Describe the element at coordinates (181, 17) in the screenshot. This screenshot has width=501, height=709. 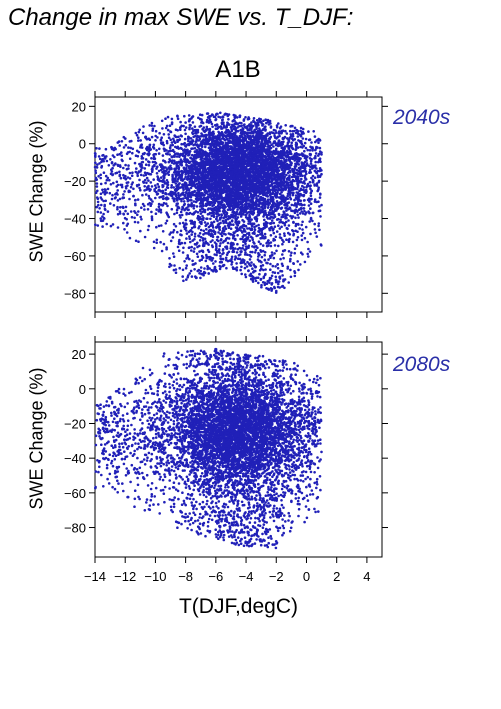
I see `figure-title: Change in max SWE vs. T_DJF:` at that location.